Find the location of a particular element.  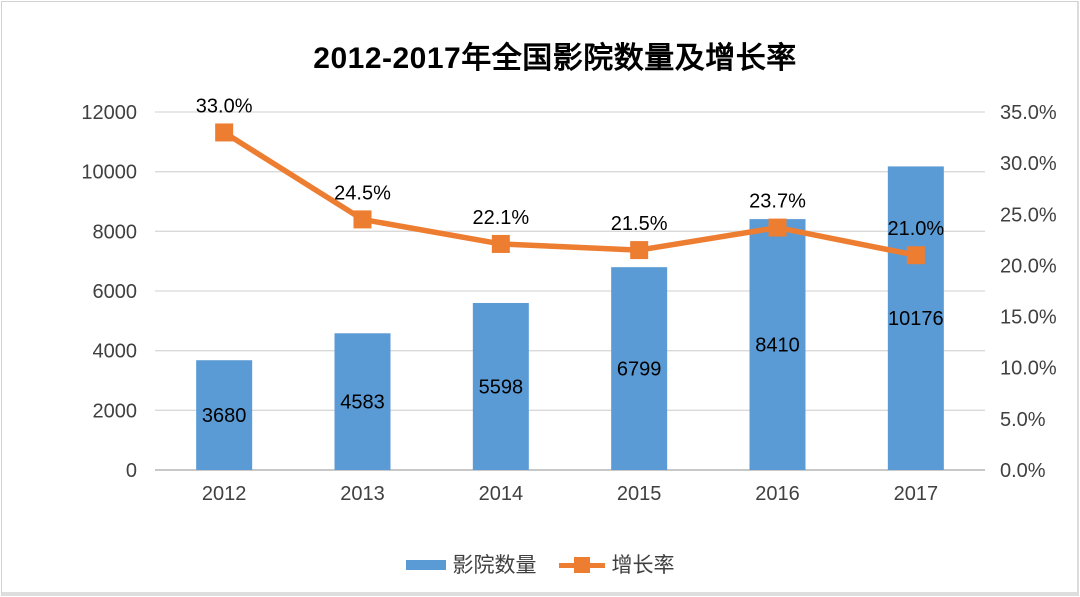

chart-title: 2012-2017年全国影院数量及增长率 is located at coordinates (555, 58).